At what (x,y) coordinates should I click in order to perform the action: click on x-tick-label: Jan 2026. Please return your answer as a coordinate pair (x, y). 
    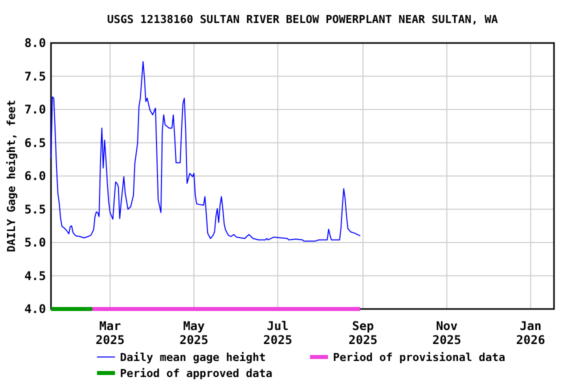
    Looking at the image, I should click on (531, 333).